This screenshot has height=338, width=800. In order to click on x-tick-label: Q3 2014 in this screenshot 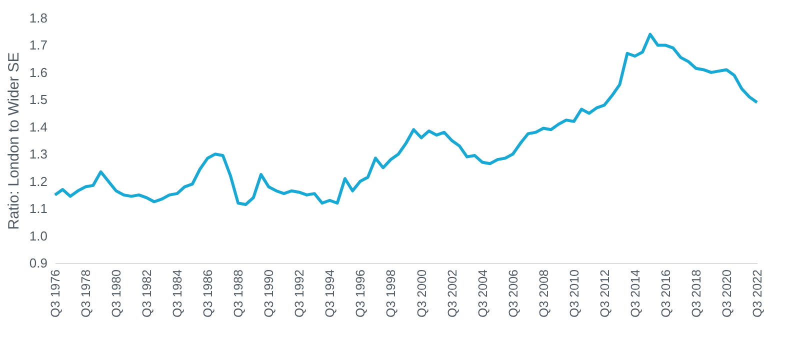, I will do `click(635, 293)`.